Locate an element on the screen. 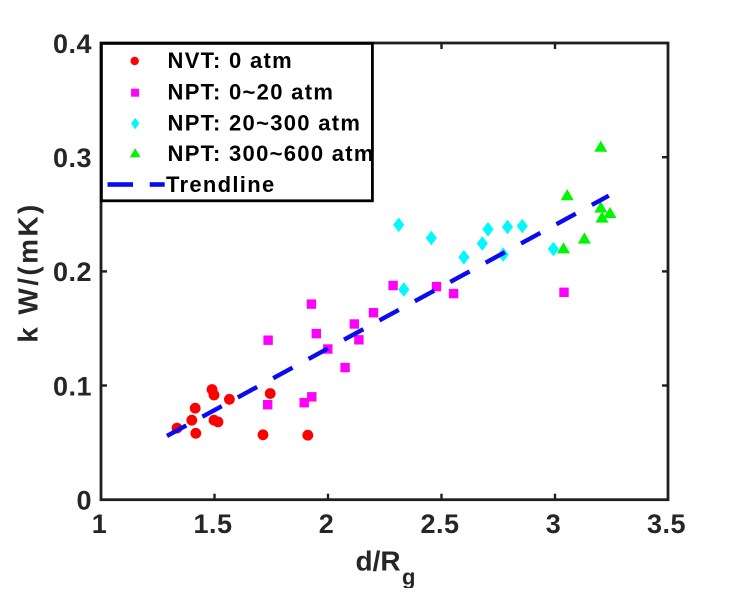  svg-text: 0.1 is located at coordinates (72, 386).